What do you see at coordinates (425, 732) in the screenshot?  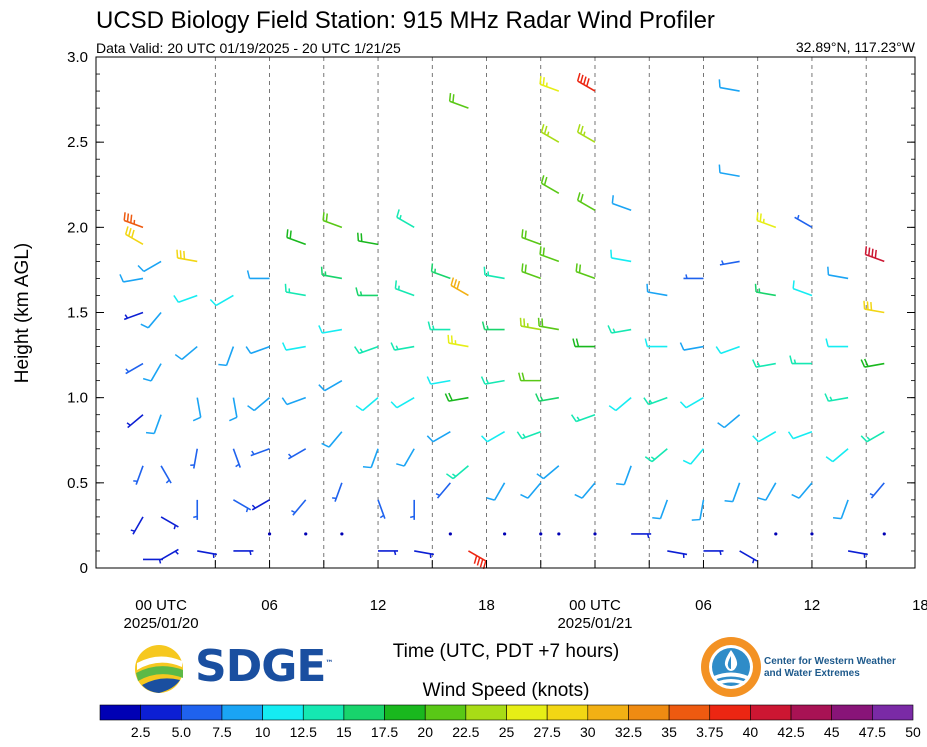 I see `colorbar-label: 20` at bounding box center [425, 732].